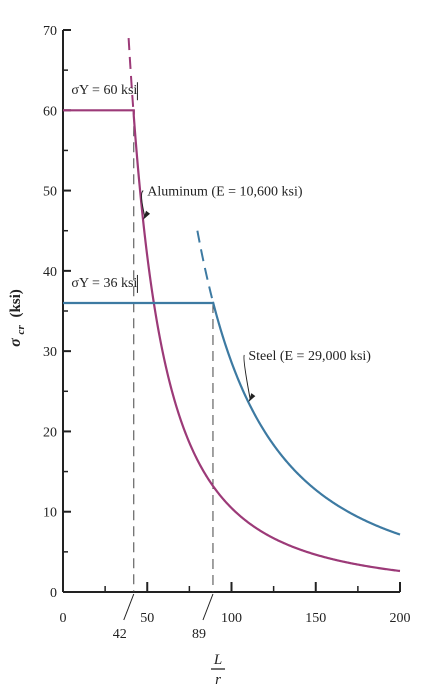 The height and width of the screenshot is (700, 441). I want to click on transition-guides, so click(173, 351).